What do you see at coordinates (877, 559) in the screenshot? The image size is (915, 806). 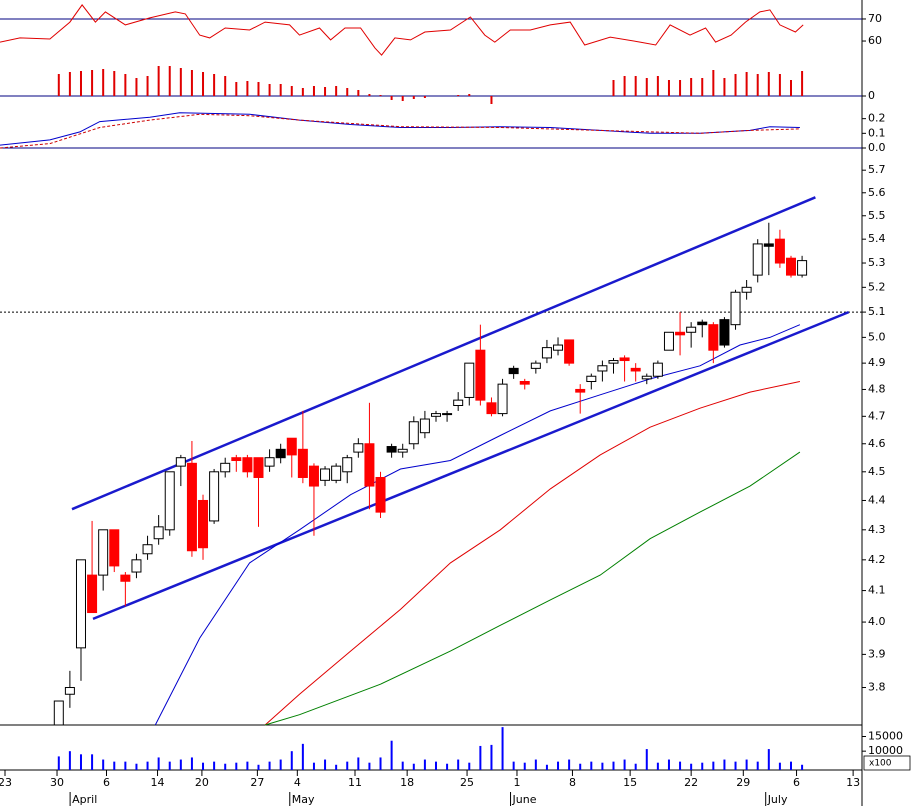 I see `y-tick-label: 4.2` at bounding box center [877, 559].